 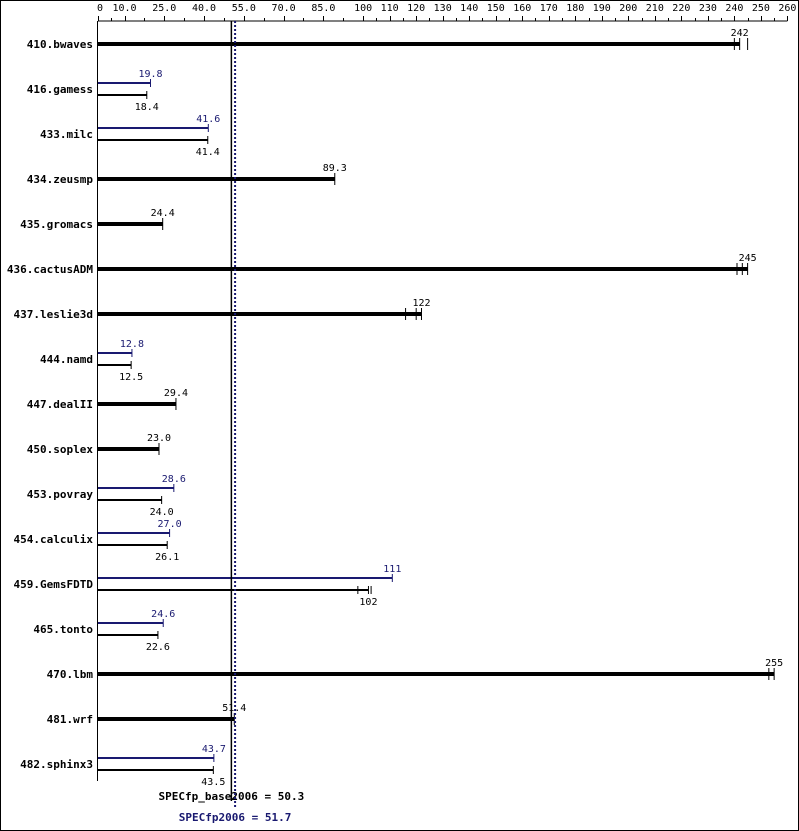 What do you see at coordinates (162, 512) in the screenshot?
I see `base-value-label: 24.0` at bounding box center [162, 512].